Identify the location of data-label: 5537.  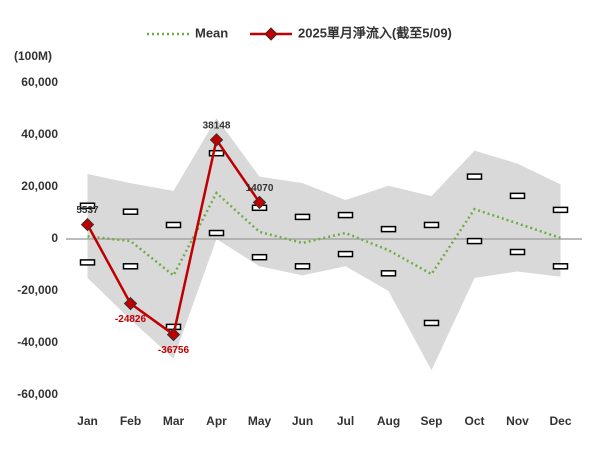
(87, 210).